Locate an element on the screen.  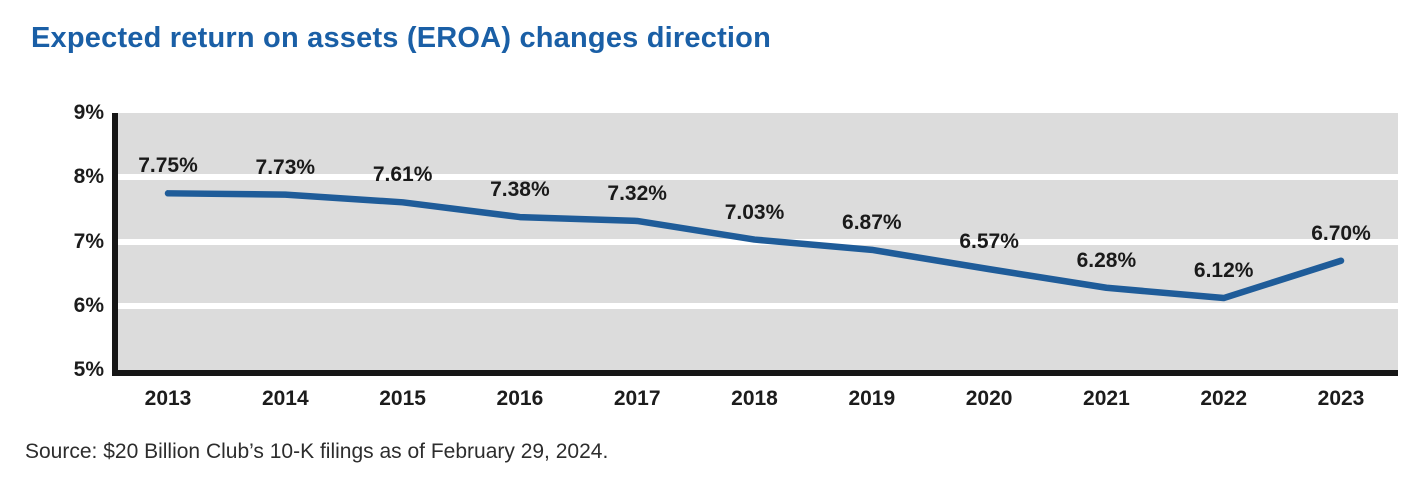
x-tick-label: 2022 is located at coordinates (1224, 398).